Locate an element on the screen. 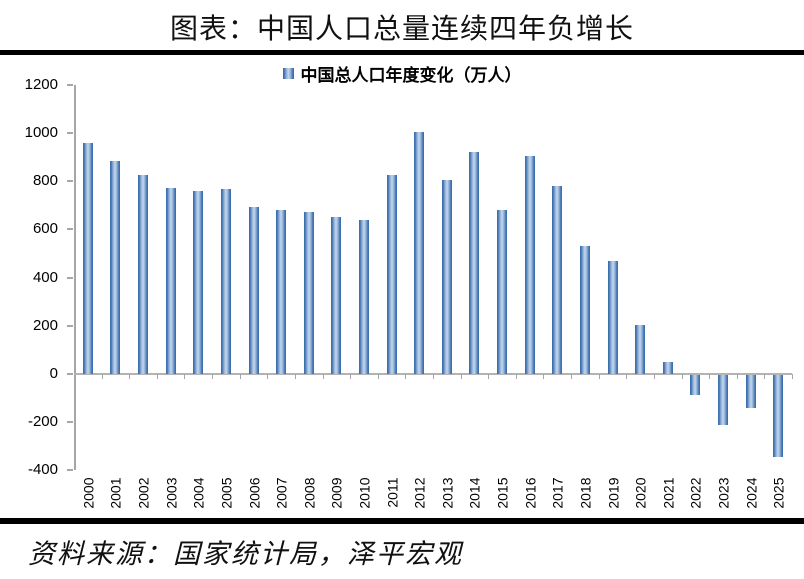 The height and width of the screenshot is (579, 804). chart-title: 图表：中国人口总量连续四年负增长 is located at coordinates (401, 29).